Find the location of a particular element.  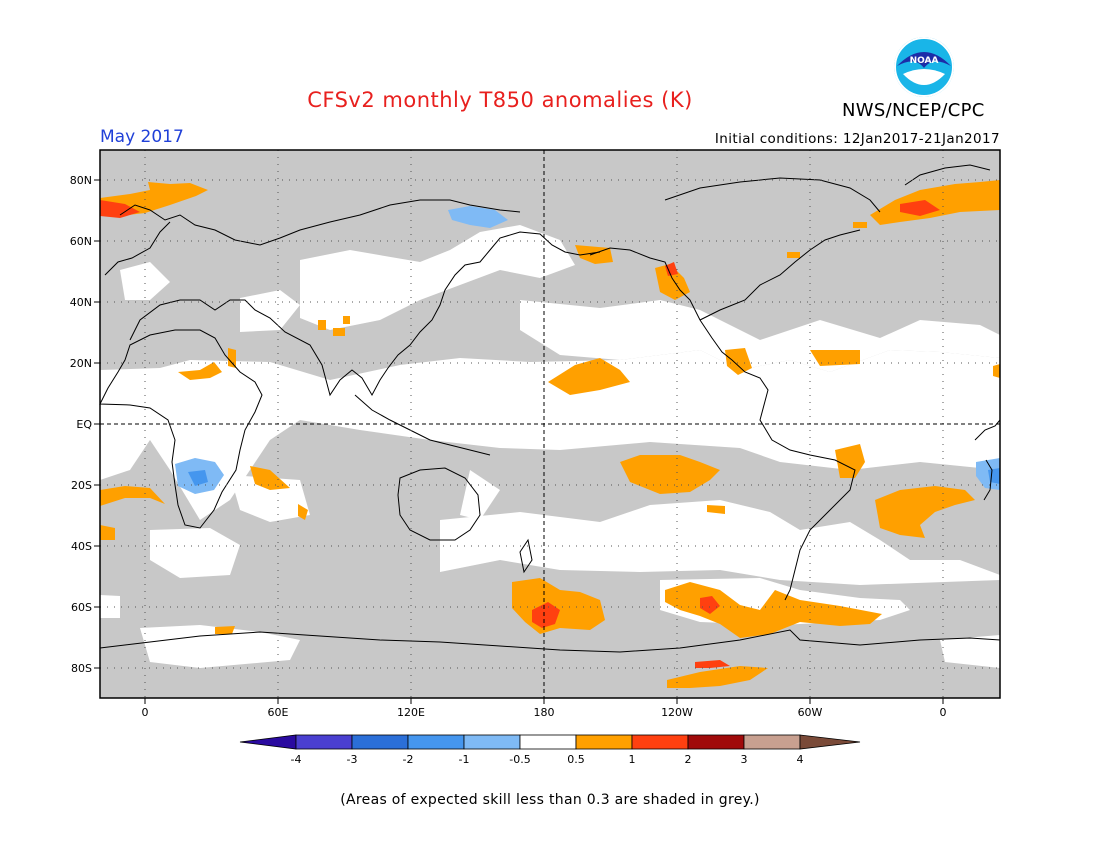

lat-label: 40S is located at coordinates (81, 546).